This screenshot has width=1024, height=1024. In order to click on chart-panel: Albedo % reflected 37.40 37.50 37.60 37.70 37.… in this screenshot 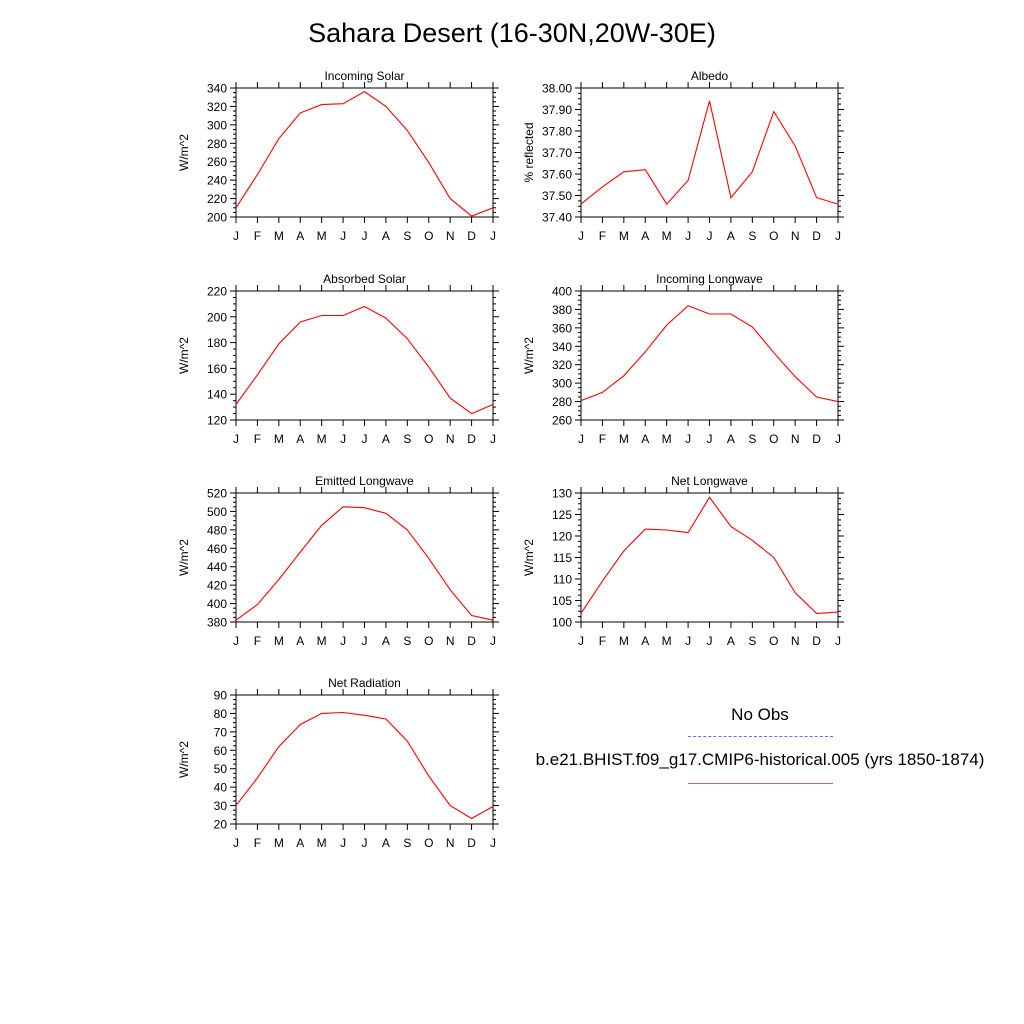, I will do `click(683, 156)`.